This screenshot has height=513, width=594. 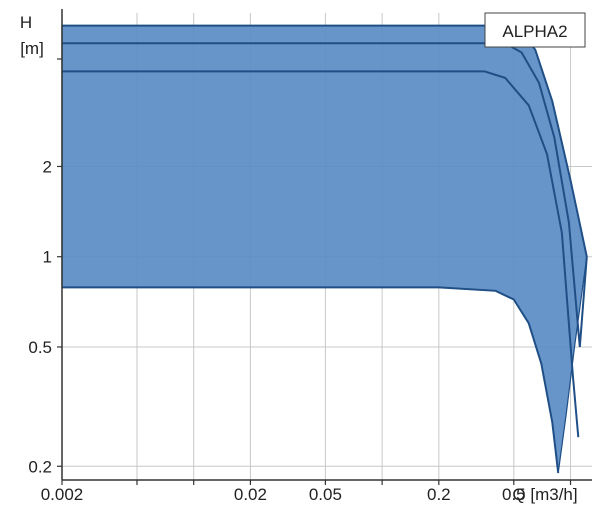 What do you see at coordinates (47, 166) in the screenshot?
I see `y-tick-label: 2` at bounding box center [47, 166].